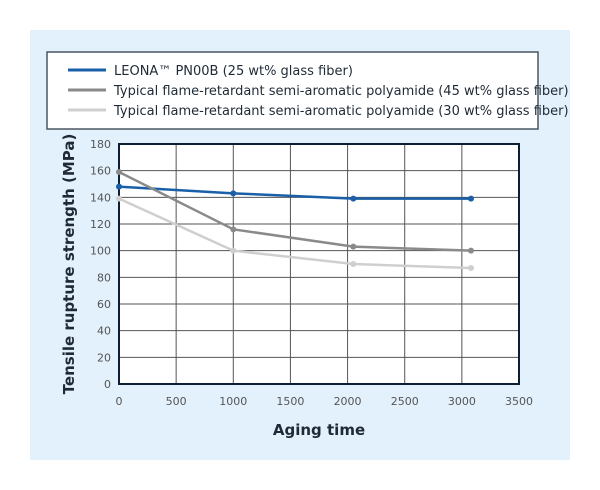  Describe the element at coordinates (107, 384) in the screenshot. I see `y-tick-label: 0` at that location.